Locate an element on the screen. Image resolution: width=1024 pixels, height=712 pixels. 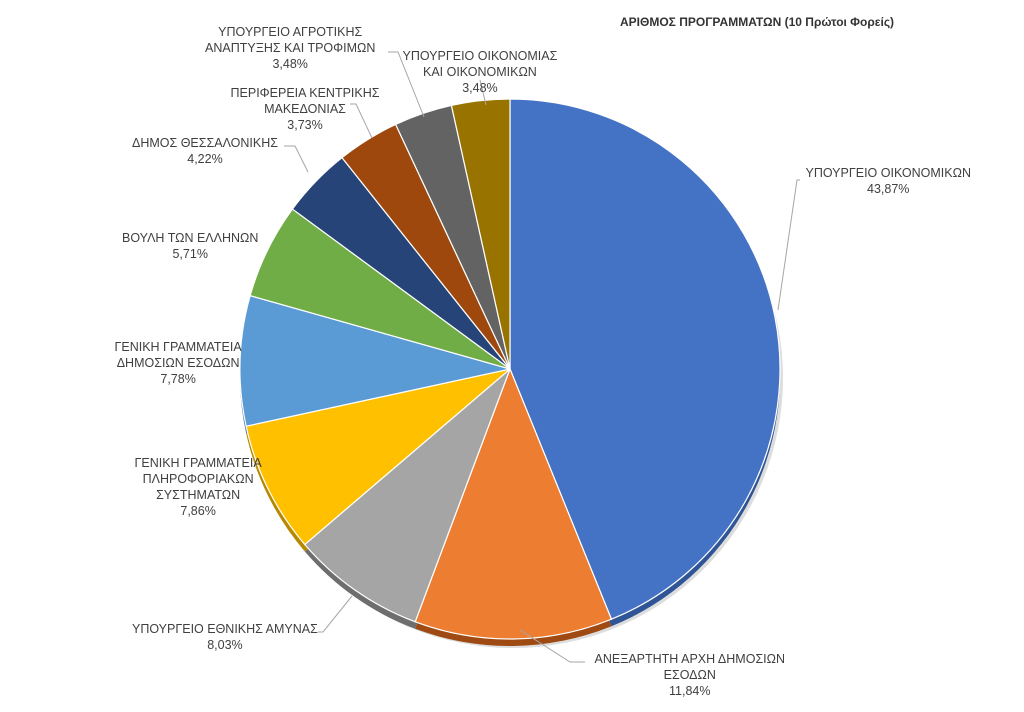
data-label-category: ΚΑΙ ΟΙΚΟΝΟΜΙΚΩΝ is located at coordinates (479, 72).